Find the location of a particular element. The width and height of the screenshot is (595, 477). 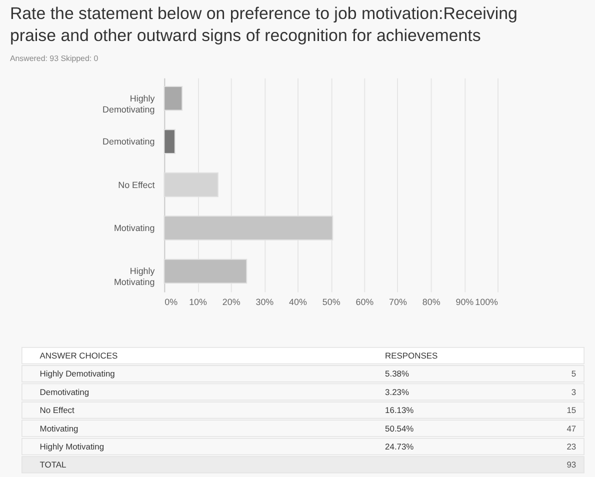

text: 3.23% is located at coordinates (397, 391).